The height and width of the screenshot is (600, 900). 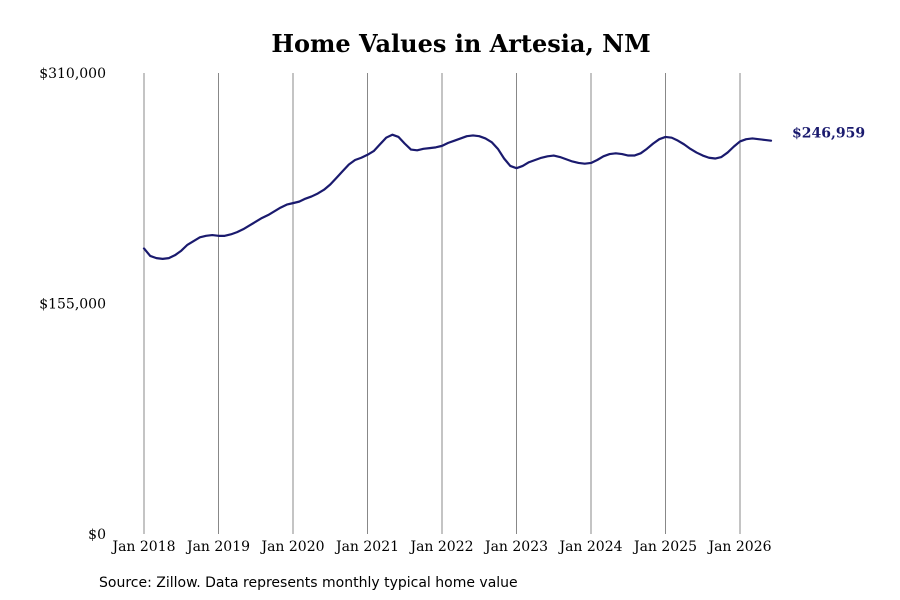 I want to click on y-tick-label: $155,000, so click(x=72, y=305).